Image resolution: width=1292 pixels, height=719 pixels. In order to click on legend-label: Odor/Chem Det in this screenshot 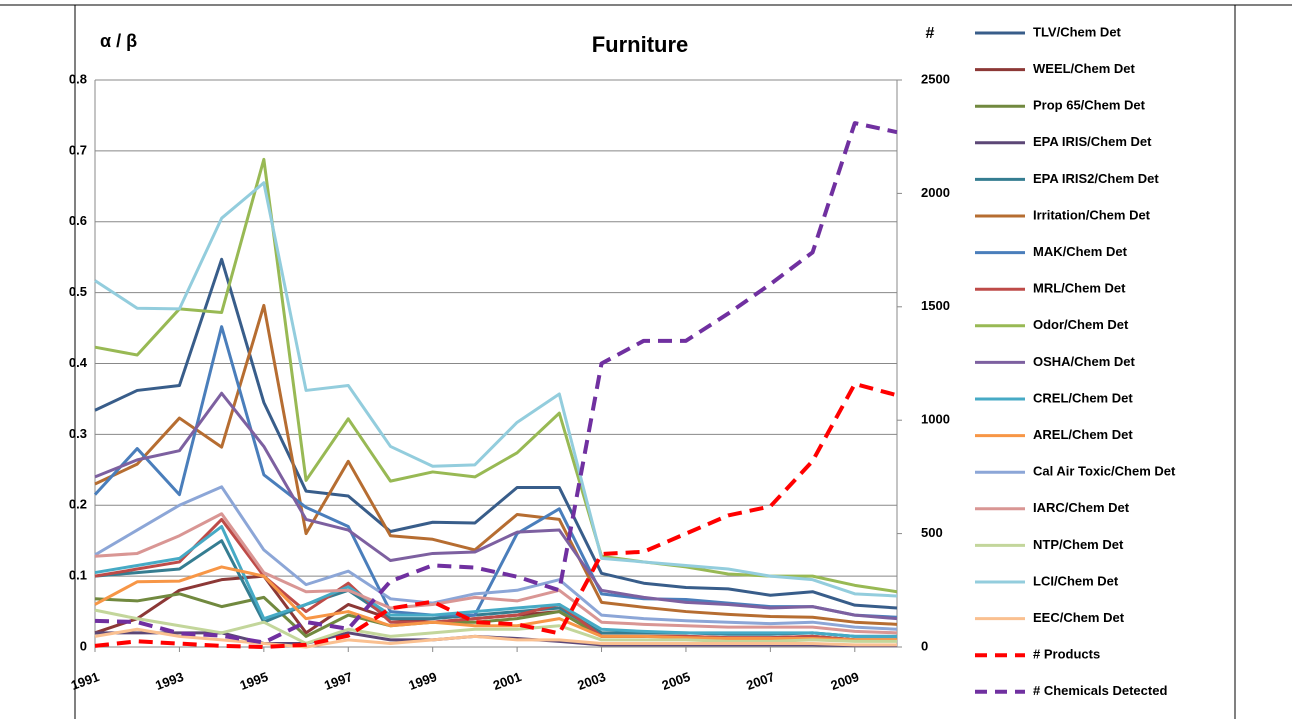, I will do `click(1081, 324)`.